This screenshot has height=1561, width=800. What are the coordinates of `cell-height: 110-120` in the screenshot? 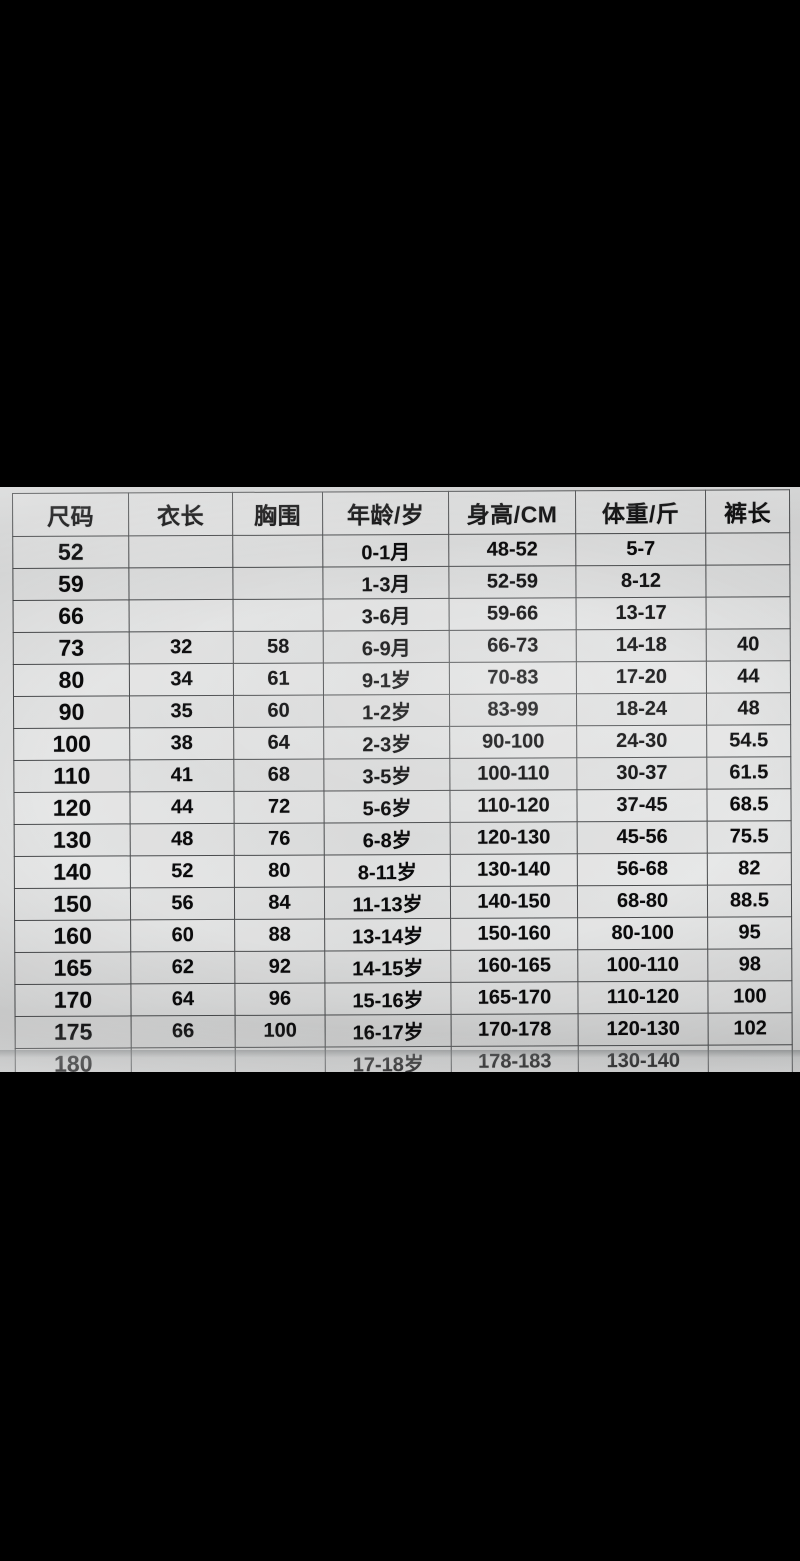 It's located at (513, 806).